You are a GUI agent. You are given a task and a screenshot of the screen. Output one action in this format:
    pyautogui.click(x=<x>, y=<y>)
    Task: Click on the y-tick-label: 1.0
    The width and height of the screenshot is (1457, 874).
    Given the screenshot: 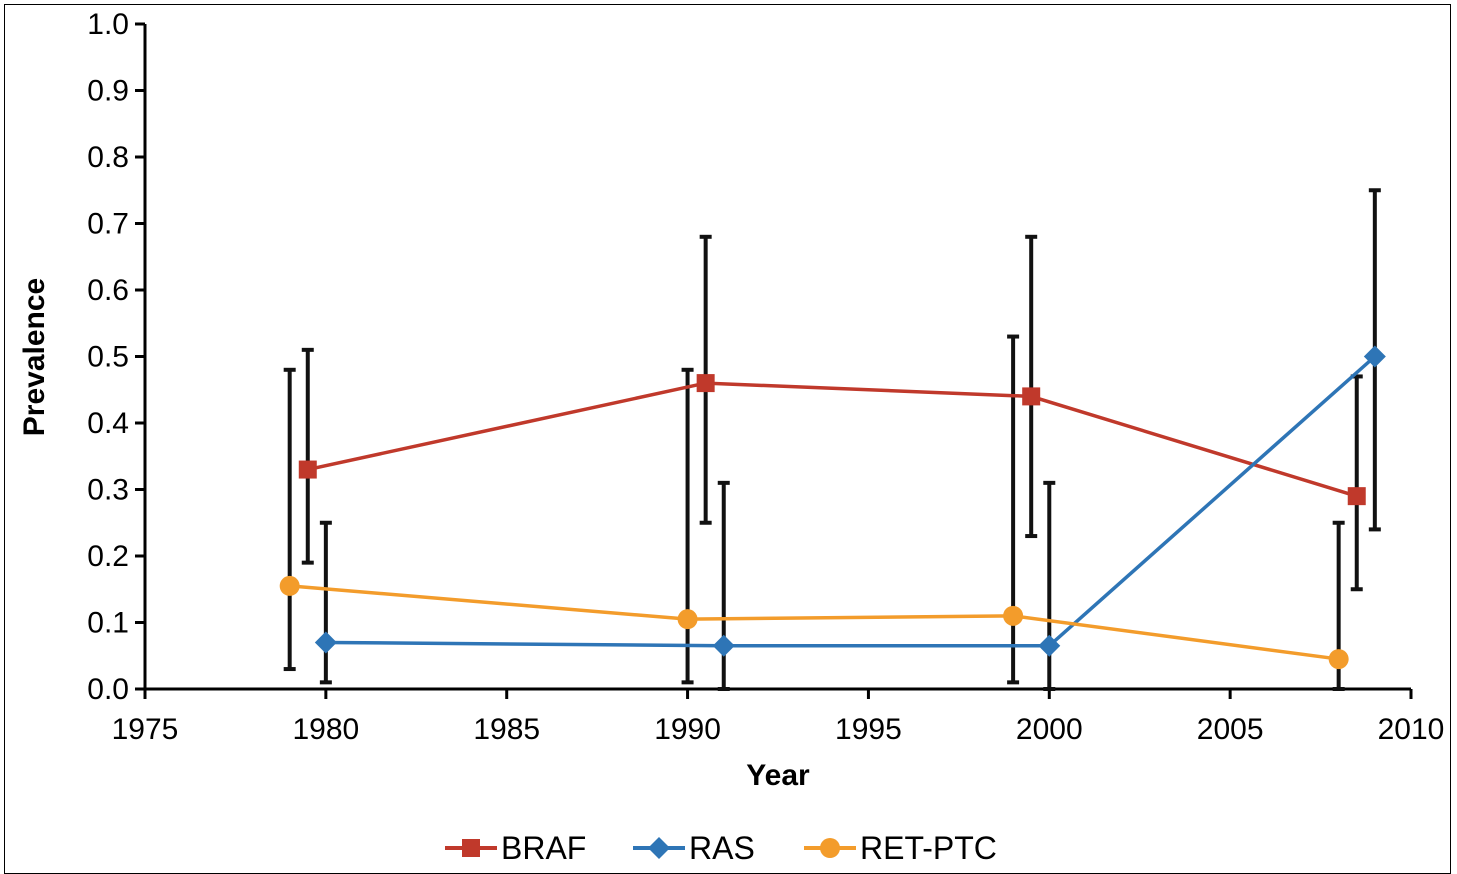 What is the action you would take?
    pyautogui.click(x=108, y=24)
    